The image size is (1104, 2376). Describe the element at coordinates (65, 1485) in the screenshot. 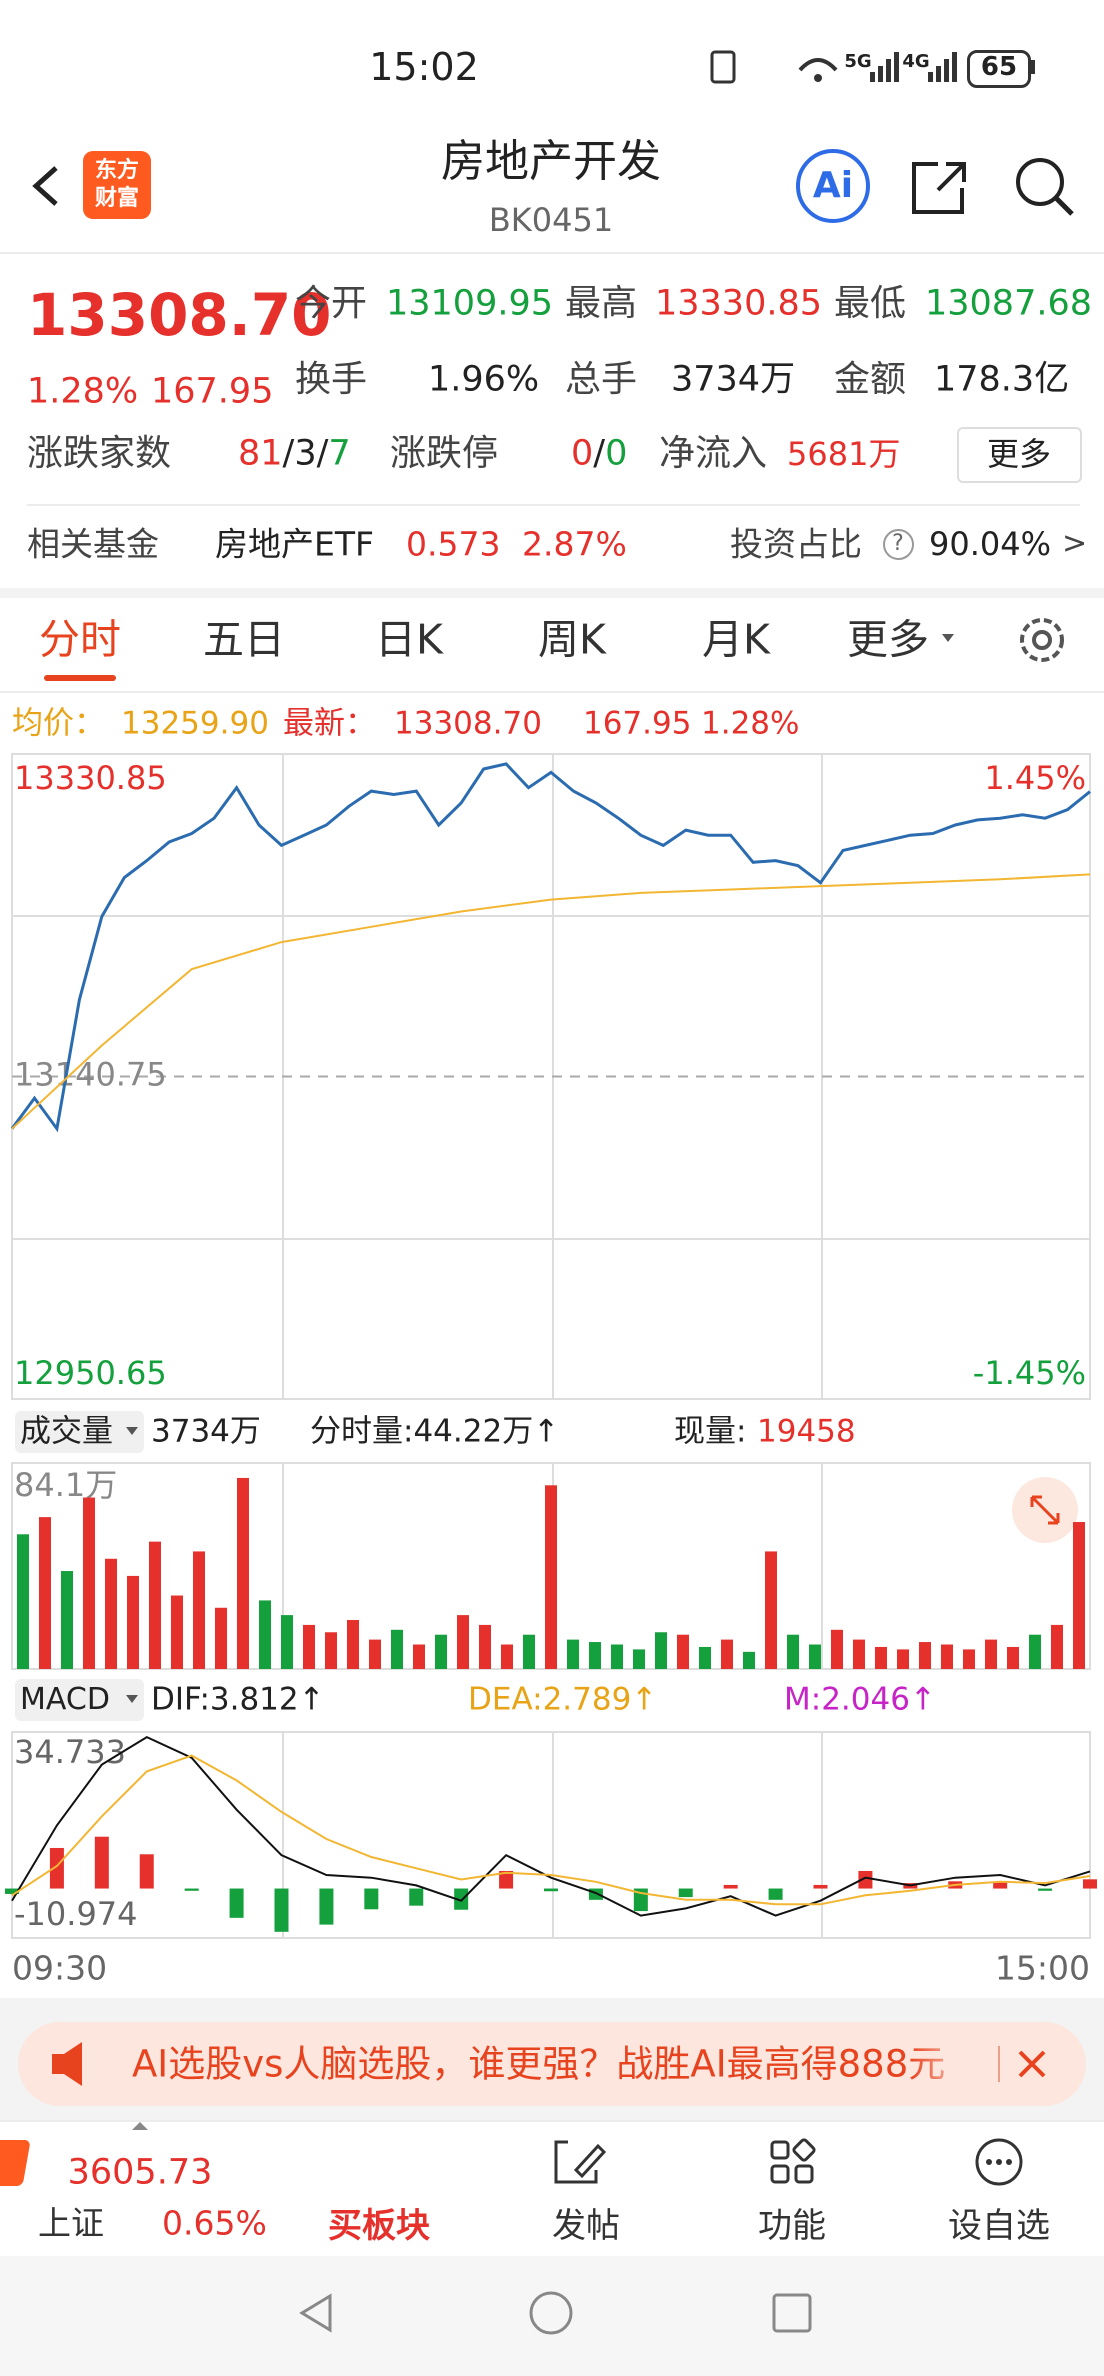

I see `y-tick-label: 84.1万` at that location.